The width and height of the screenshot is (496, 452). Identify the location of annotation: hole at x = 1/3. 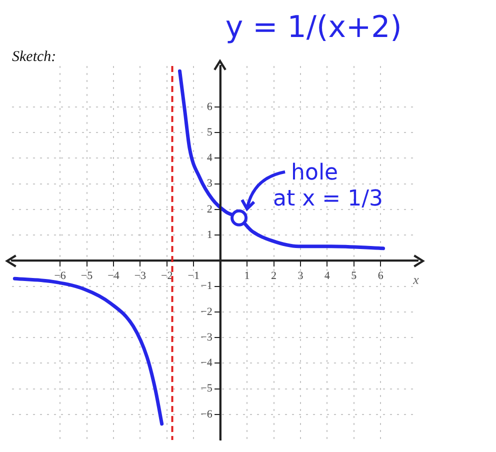
(328, 186).